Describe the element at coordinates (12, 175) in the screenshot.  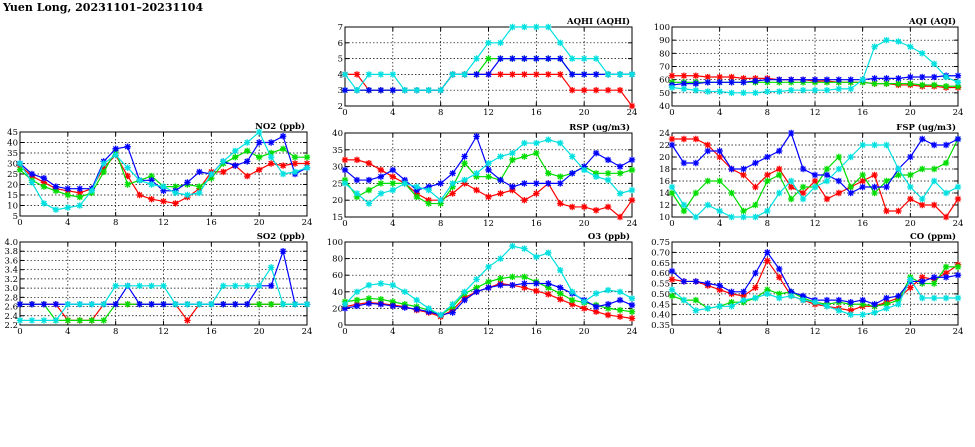
I see `y-tick-label: 25` at that location.